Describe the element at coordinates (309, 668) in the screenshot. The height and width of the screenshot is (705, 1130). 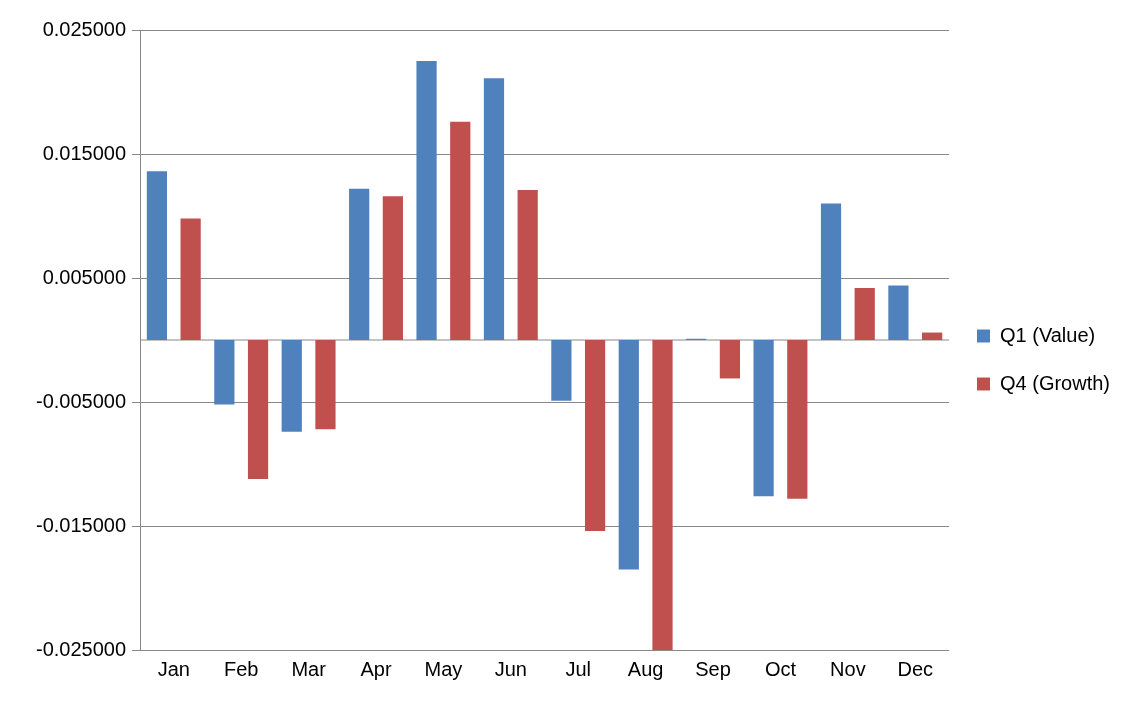
I see `x-tick-label: Mar` at that location.